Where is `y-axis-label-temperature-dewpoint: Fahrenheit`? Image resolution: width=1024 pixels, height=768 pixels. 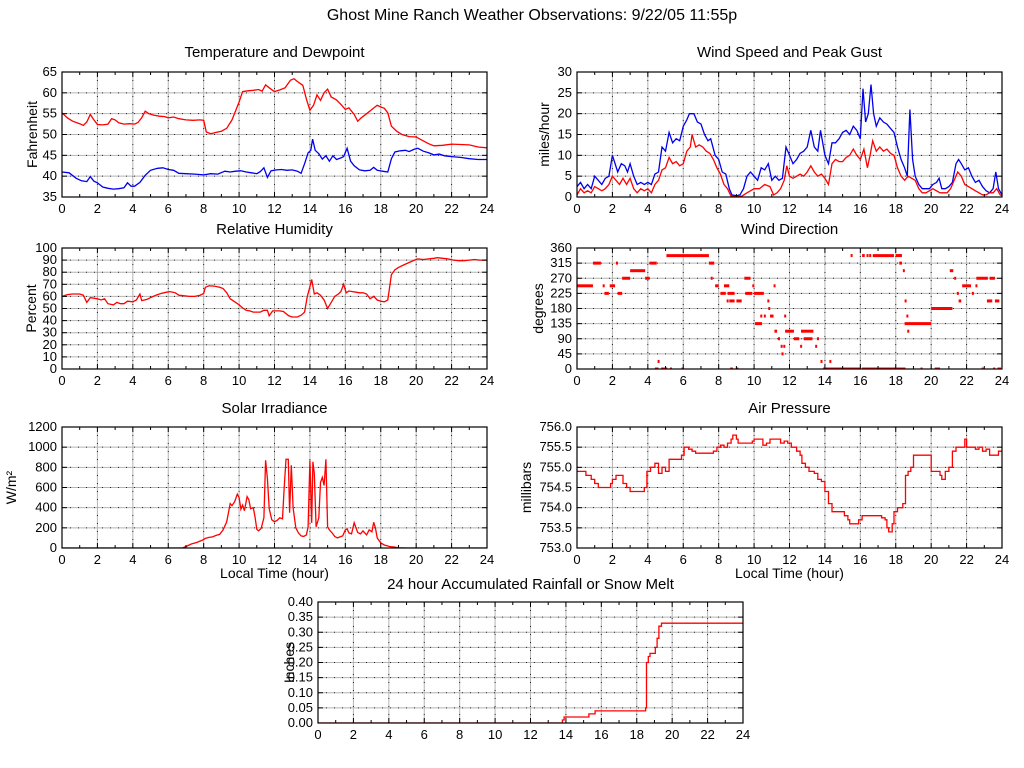
y-axis-label-temperature-dewpoint: Fahrenheit is located at coordinates (32, 134).